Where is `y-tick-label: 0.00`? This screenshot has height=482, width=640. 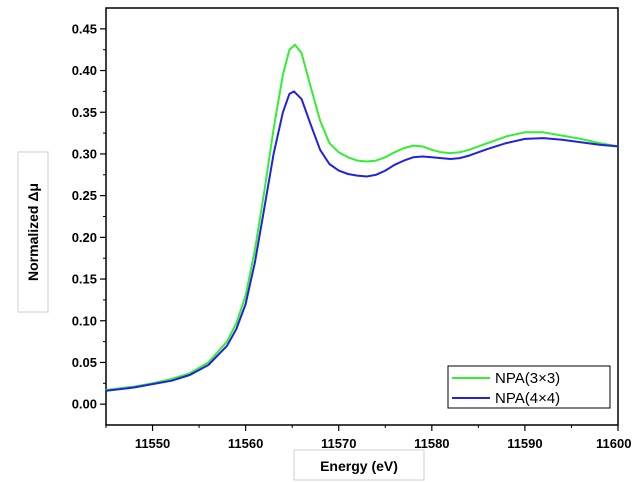
y-tick-label: 0.00 is located at coordinates (84, 404).